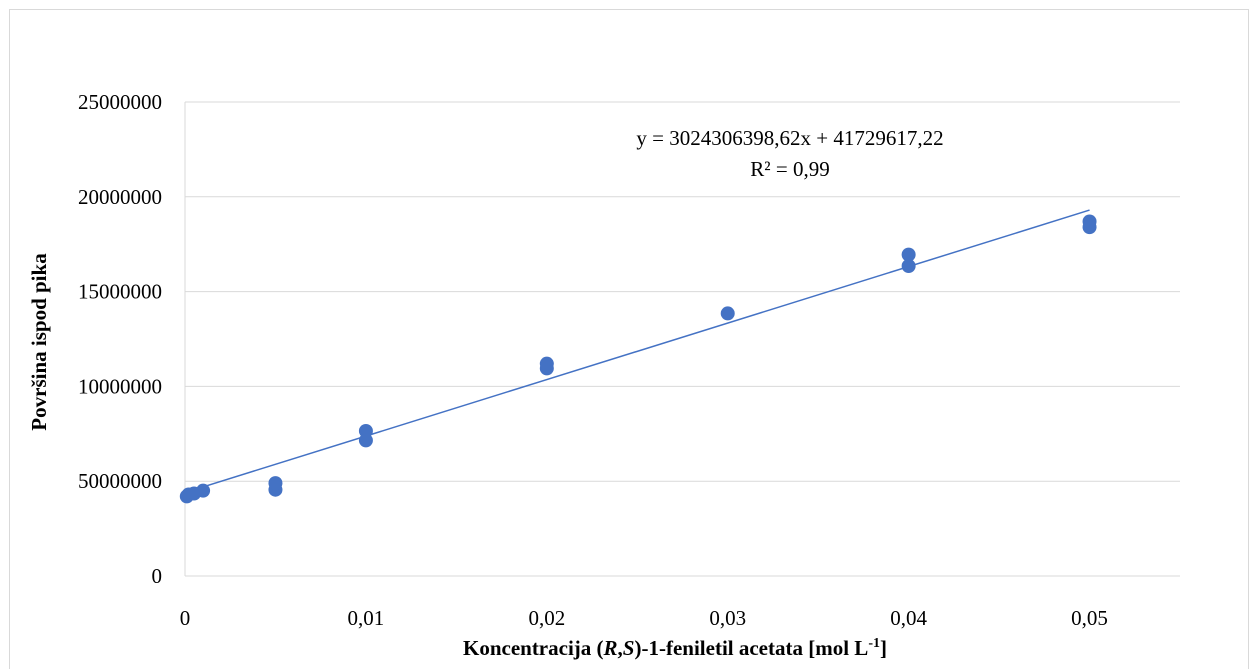  Describe the element at coordinates (39, 342) in the screenshot. I see `y-axis-title: Površina ispod pika` at that location.